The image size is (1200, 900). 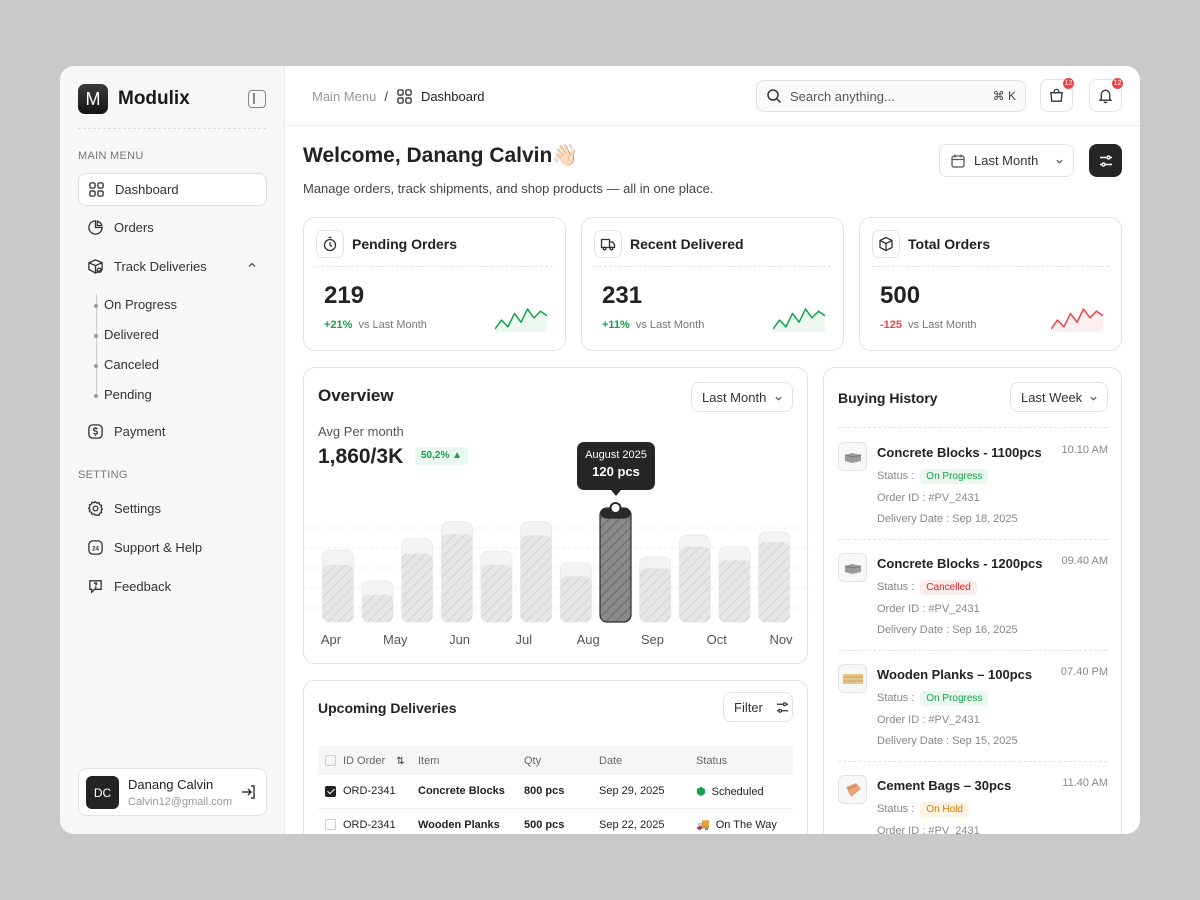 What do you see at coordinates (774, 96) in the screenshot?
I see `search-icon` at bounding box center [774, 96].